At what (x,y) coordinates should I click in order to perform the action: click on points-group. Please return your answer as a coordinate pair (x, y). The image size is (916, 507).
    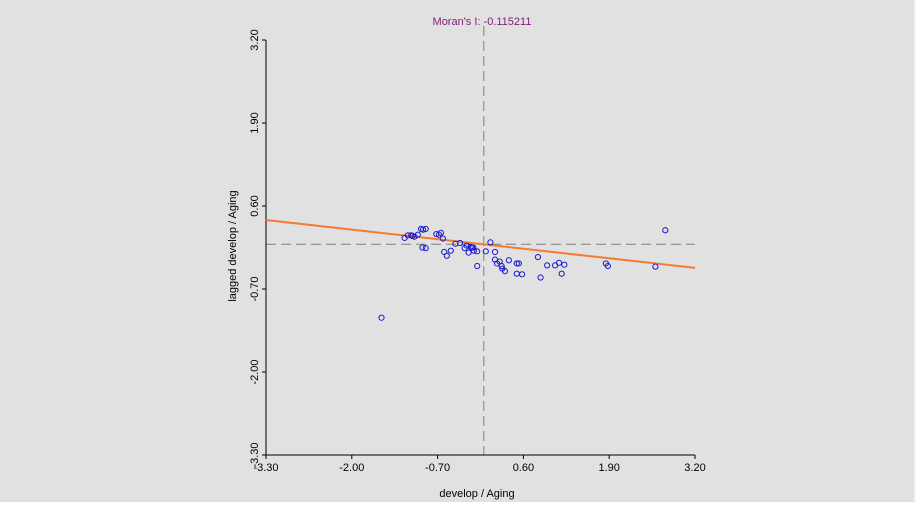
    Looking at the image, I should click on (523, 273).